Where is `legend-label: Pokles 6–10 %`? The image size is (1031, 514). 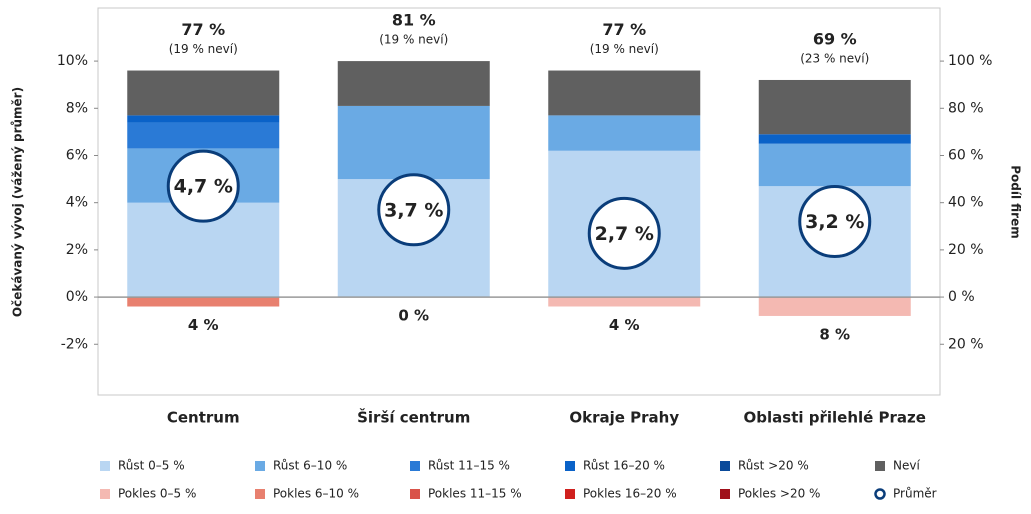
legend-label: Pokles 6–10 % is located at coordinates (316, 494).